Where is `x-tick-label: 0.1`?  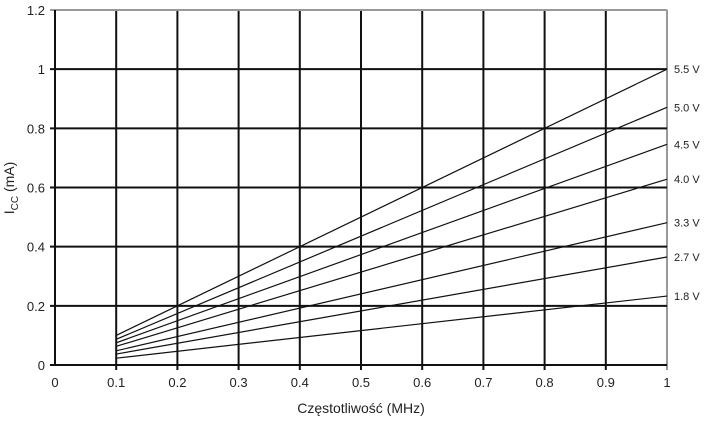 x-tick-label: 0.1 is located at coordinates (116, 382).